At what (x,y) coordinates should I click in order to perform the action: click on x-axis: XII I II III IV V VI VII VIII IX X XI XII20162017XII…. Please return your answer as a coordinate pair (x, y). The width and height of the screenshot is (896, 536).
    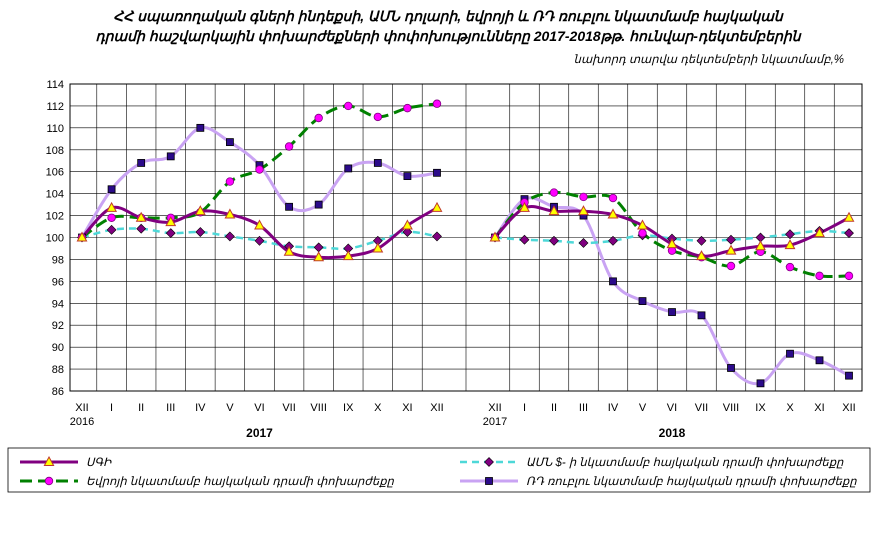
    Looking at the image, I should click on (463, 421).